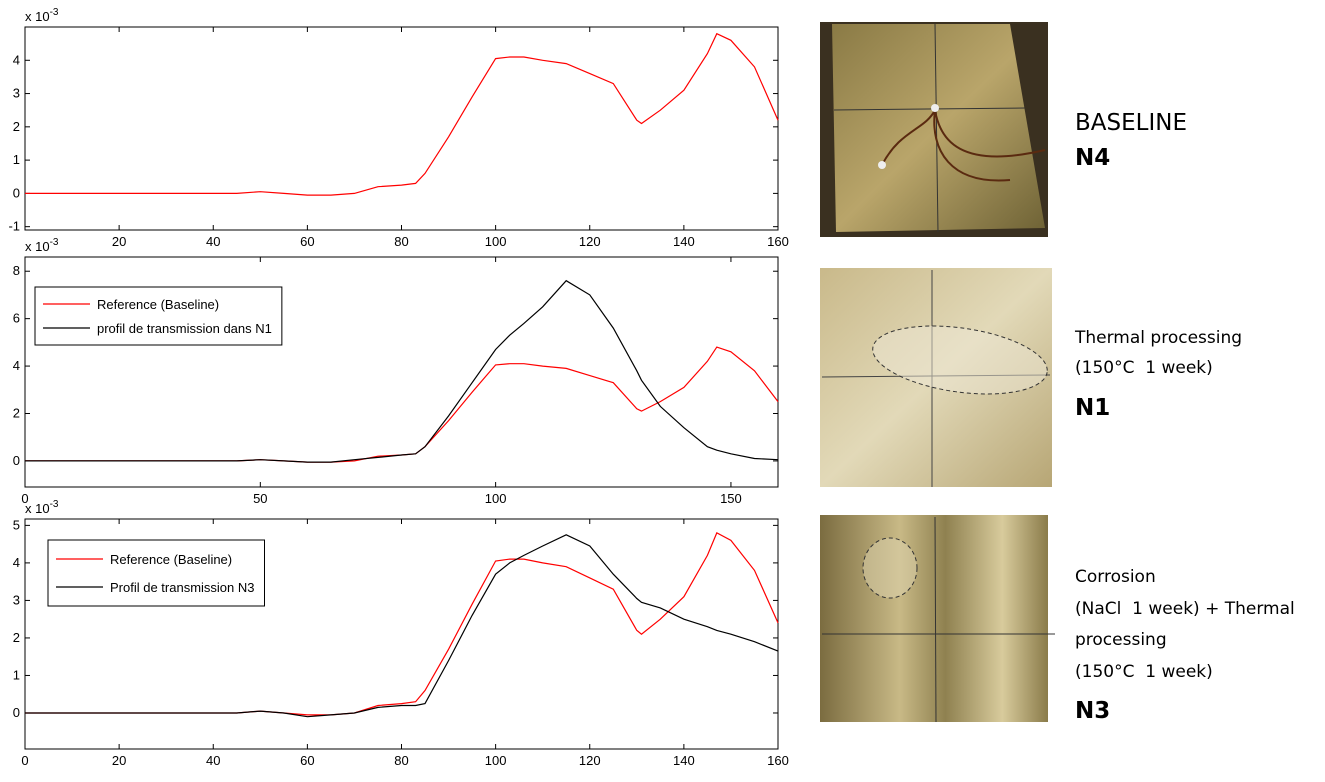 This screenshot has height=782, width=1325. Describe the element at coordinates (1131, 123) in the screenshot. I see `caption-line: BASELINE` at that location.